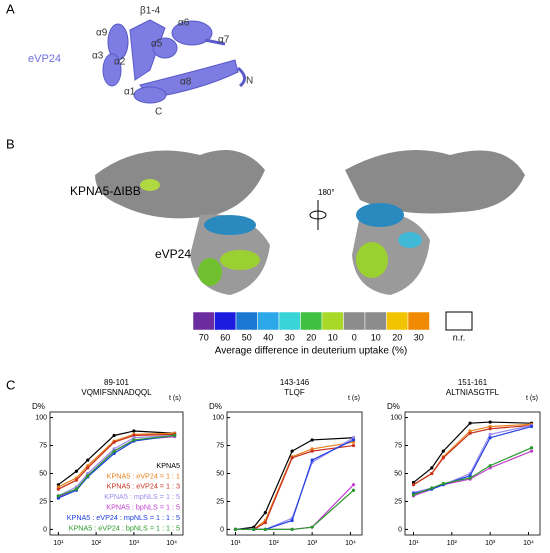 This screenshot has height=553, width=550. What do you see at coordinates (473, 382) in the screenshot?
I see `chart-title: 151-161` at bounding box center [473, 382].